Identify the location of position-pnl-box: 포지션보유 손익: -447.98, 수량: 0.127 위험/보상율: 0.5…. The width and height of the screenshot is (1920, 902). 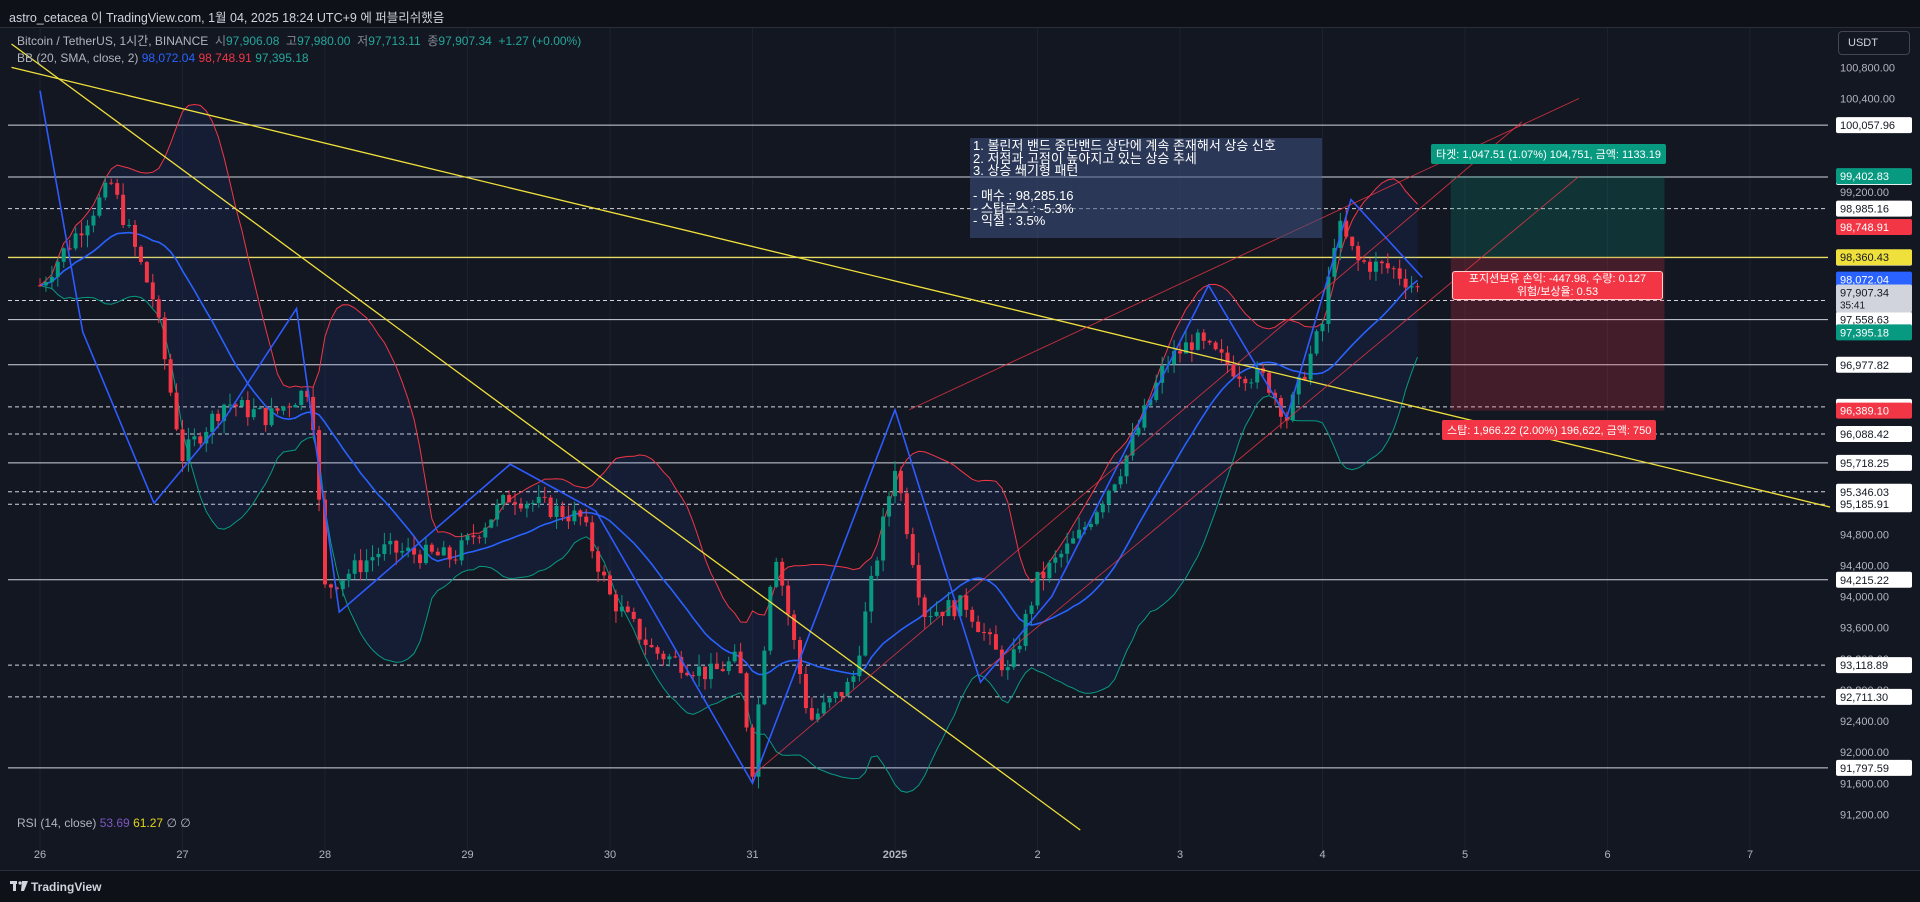
(1557, 285).